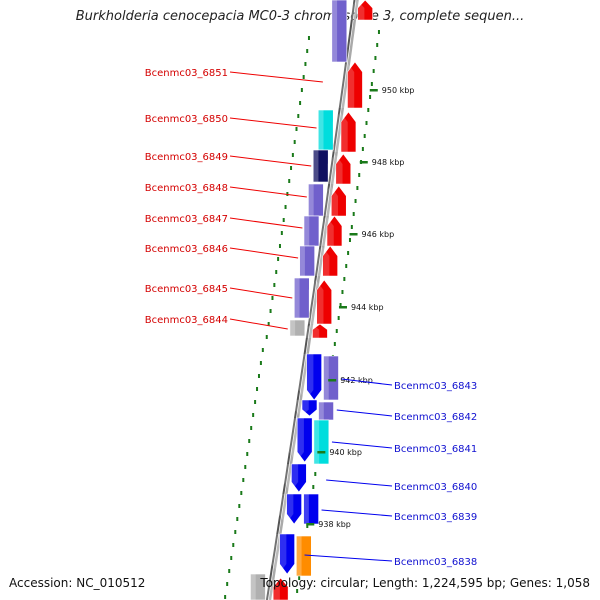 The image size is (600, 600). What do you see at coordinates (378, 234) in the screenshot?
I see `kbp-label: 946 kbp` at bounding box center [378, 234].